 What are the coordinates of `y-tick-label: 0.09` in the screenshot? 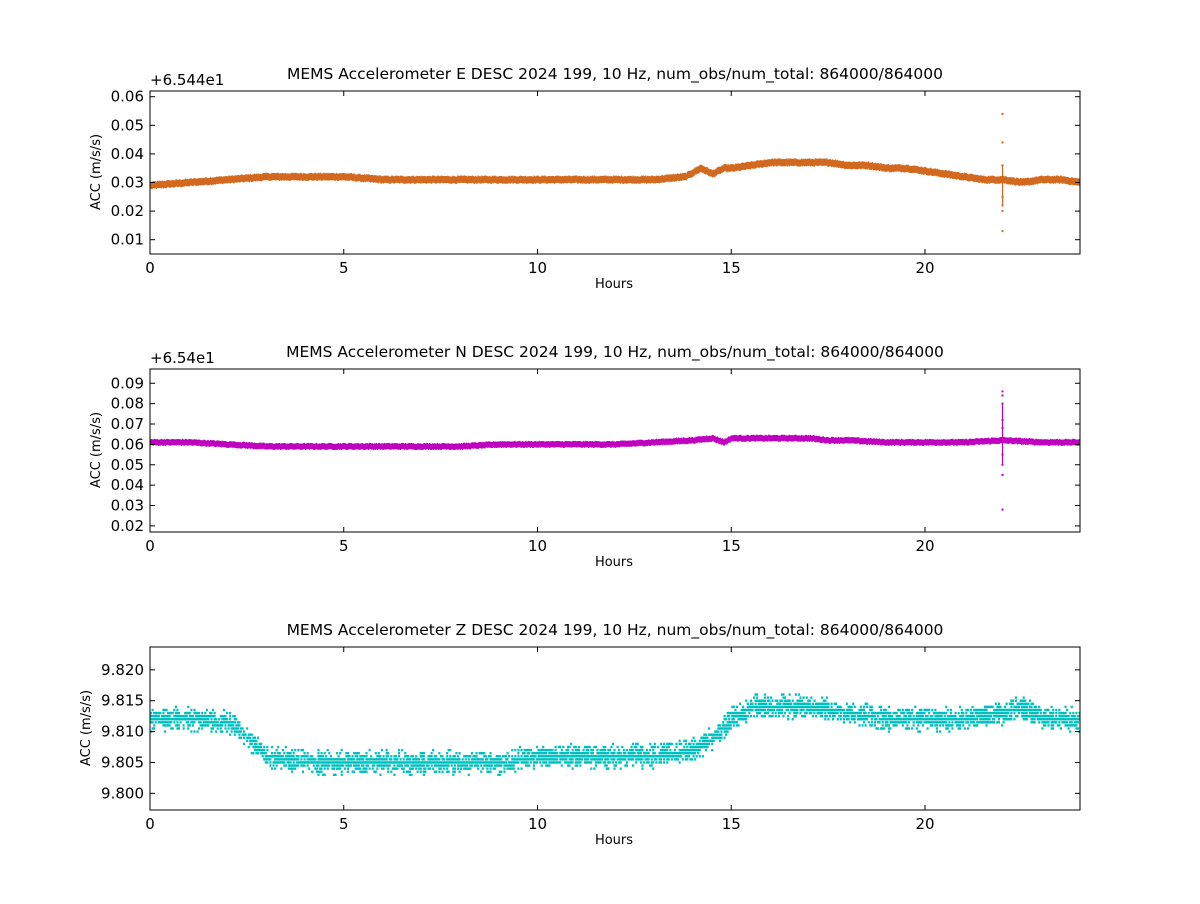 It's located at (127, 383).